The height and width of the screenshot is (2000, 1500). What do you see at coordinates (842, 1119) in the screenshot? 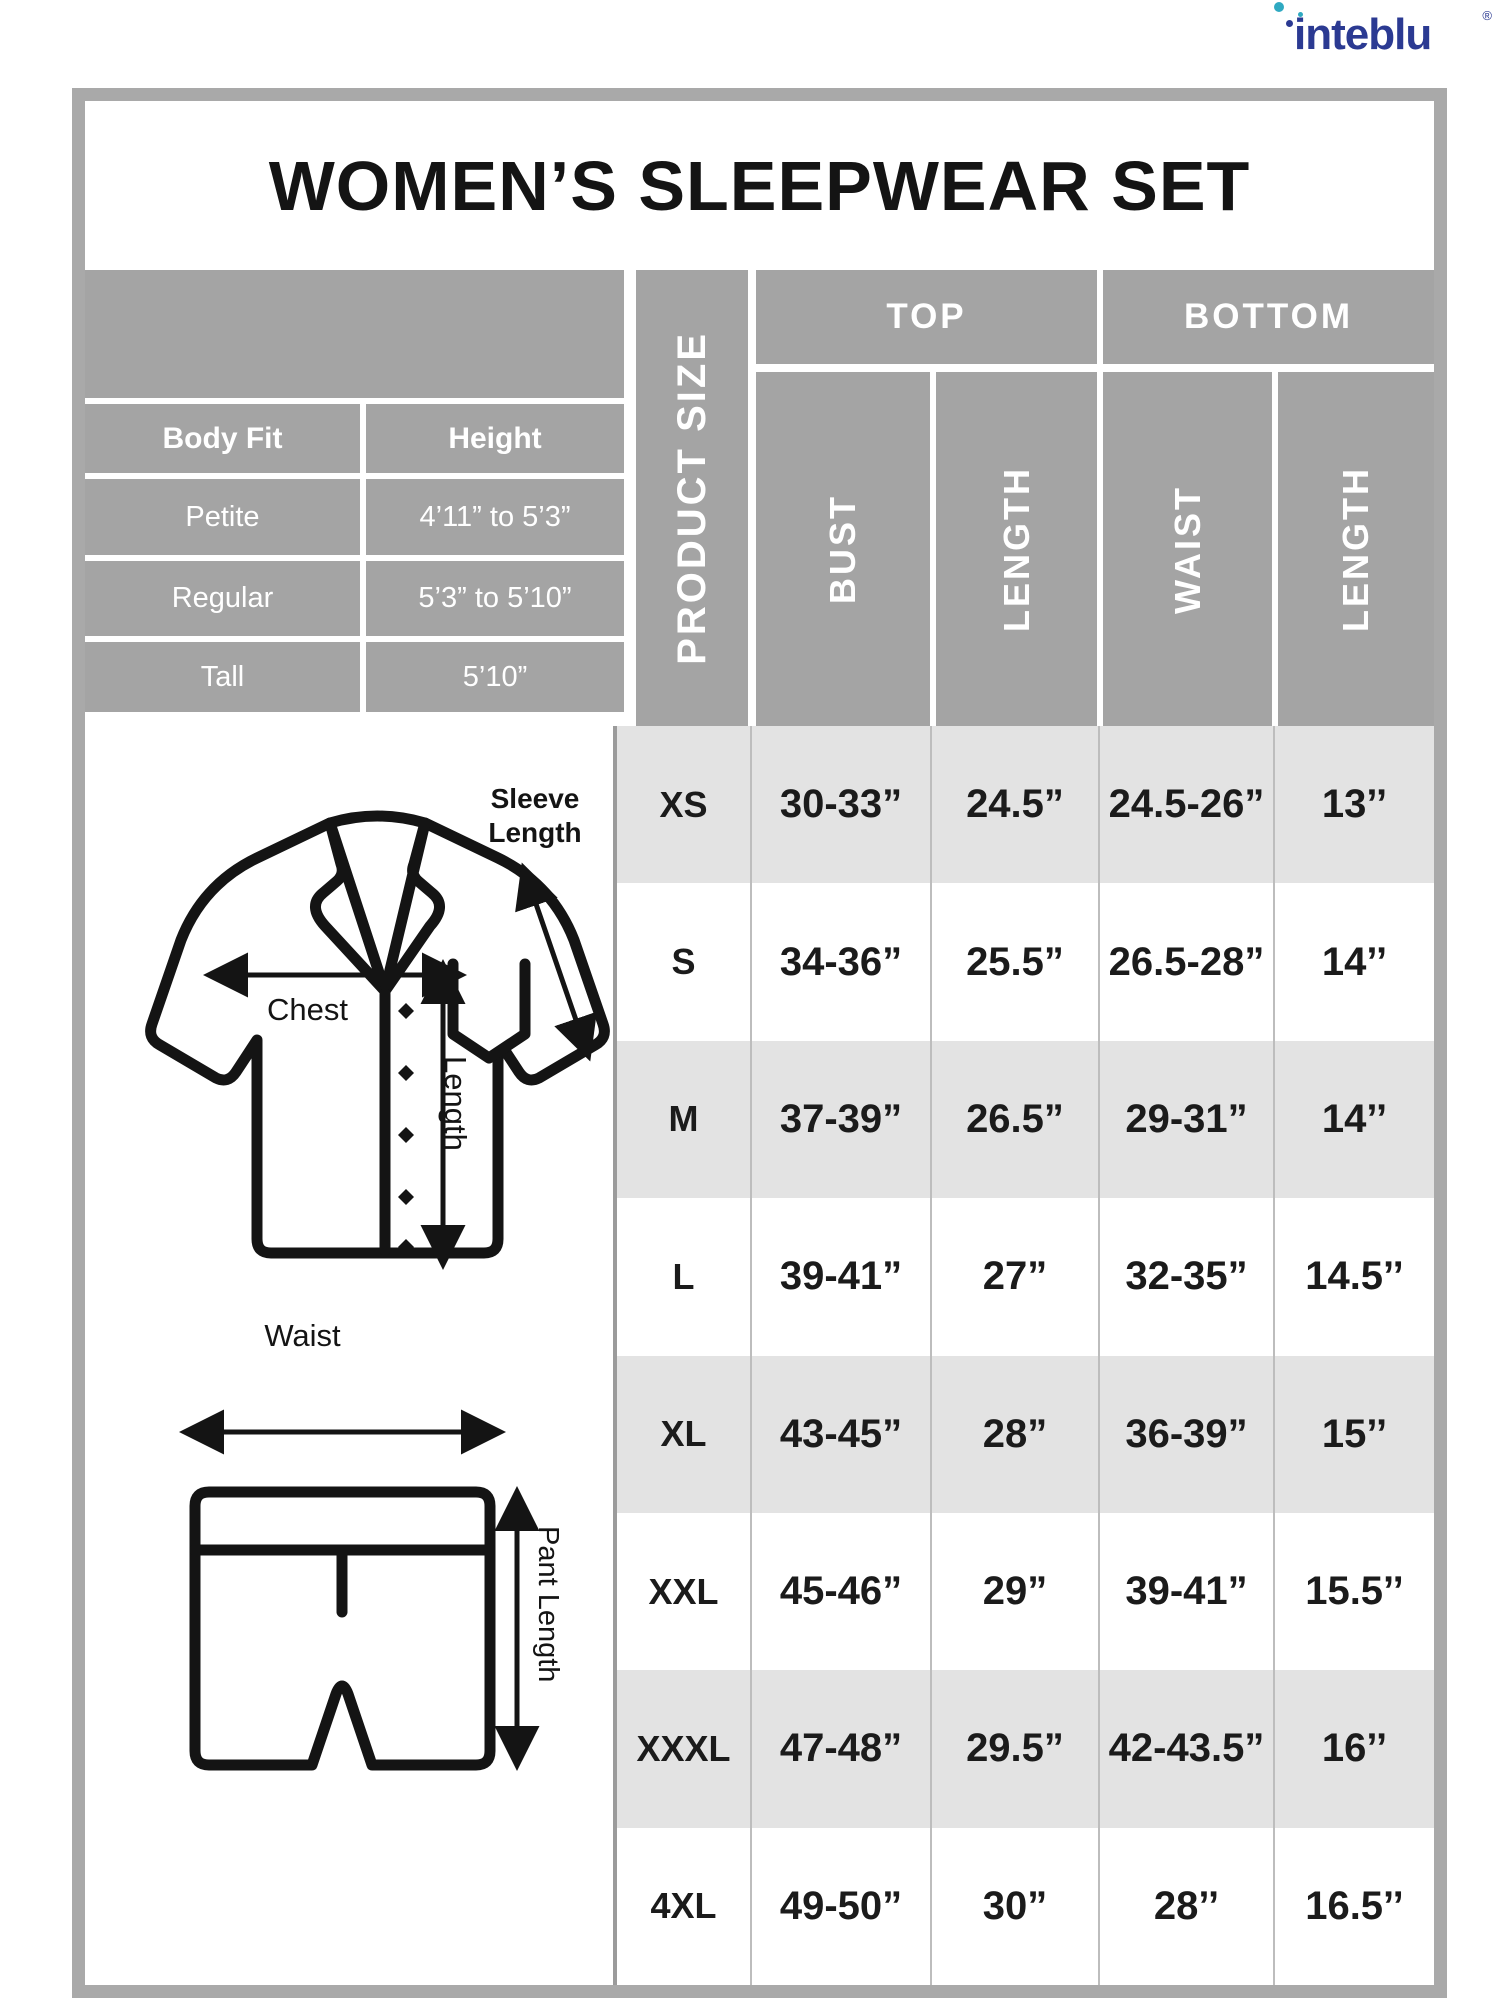
I see `bust-cell: 37-39”` at bounding box center [842, 1119].